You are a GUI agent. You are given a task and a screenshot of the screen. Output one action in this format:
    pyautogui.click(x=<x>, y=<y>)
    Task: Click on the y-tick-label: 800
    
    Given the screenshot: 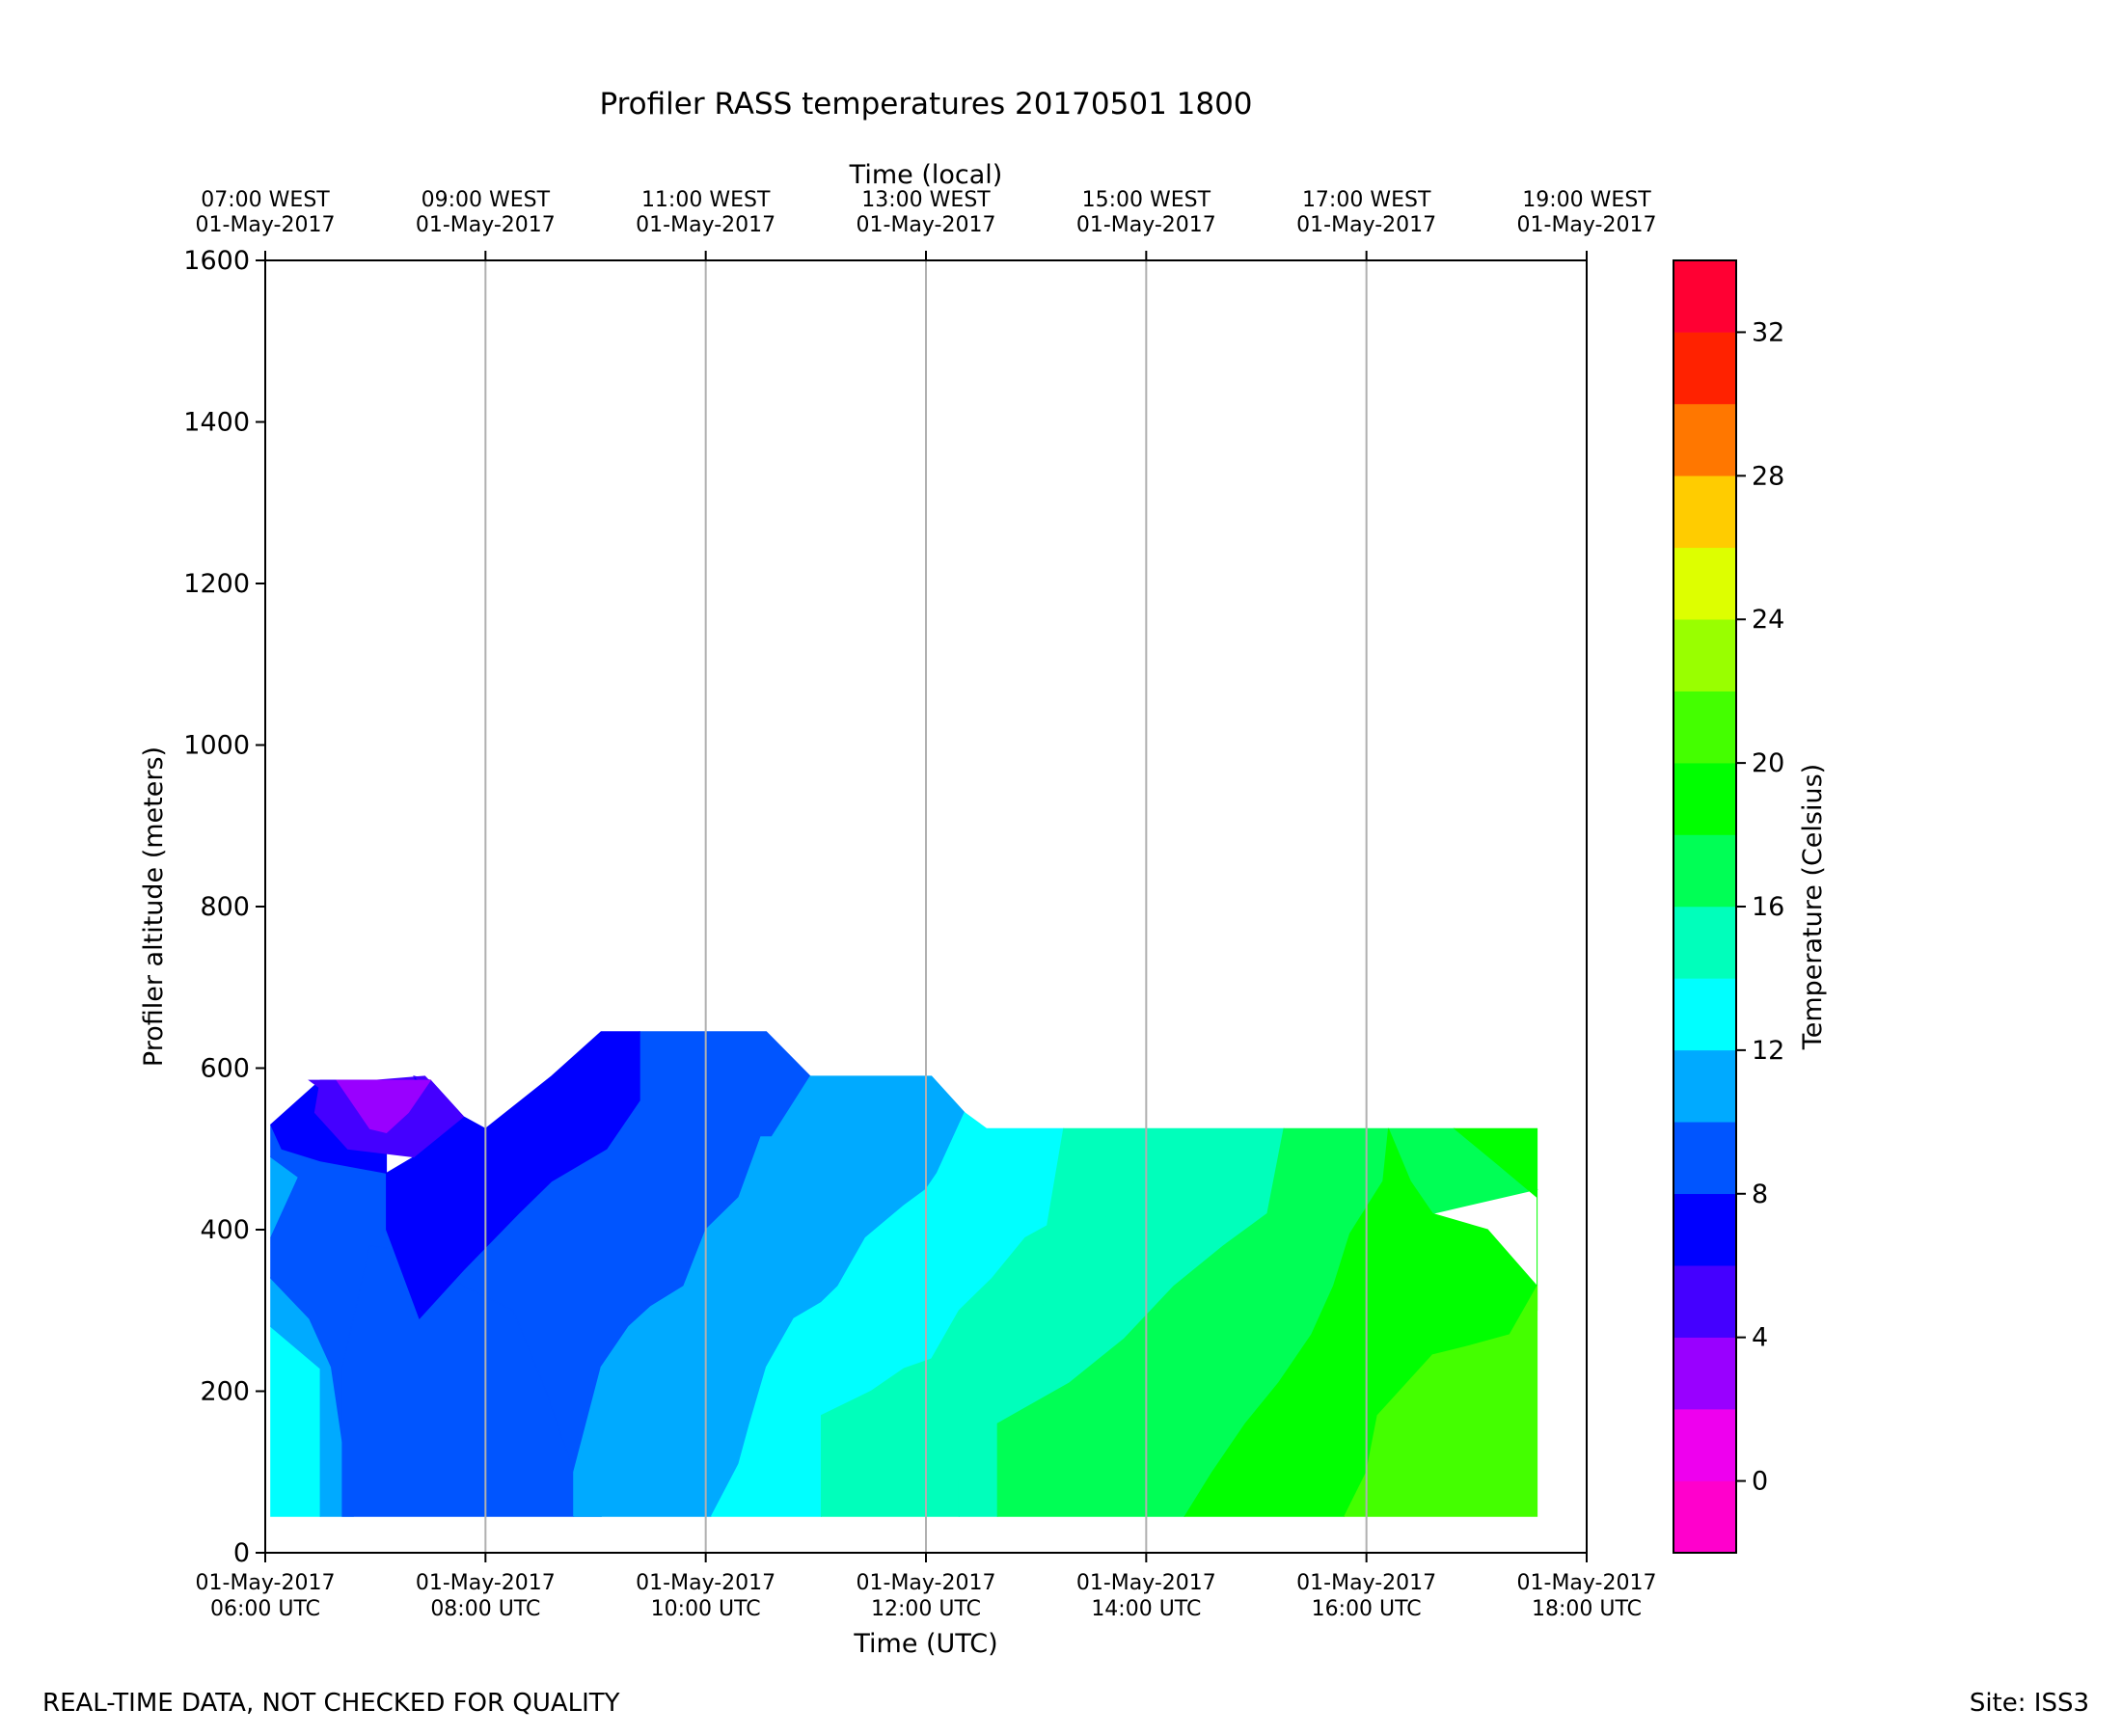 What is the action you would take?
    pyautogui.click(x=225, y=907)
    